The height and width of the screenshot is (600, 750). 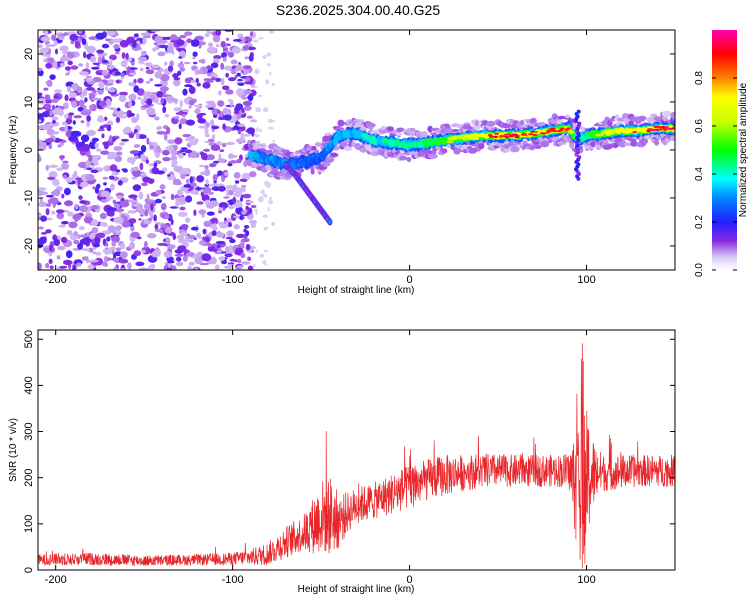 What do you see at coordinates (699, 174) in the screenshot?
I see `colorbar-tick-label: 0.4` at bounding box center [699, 174].